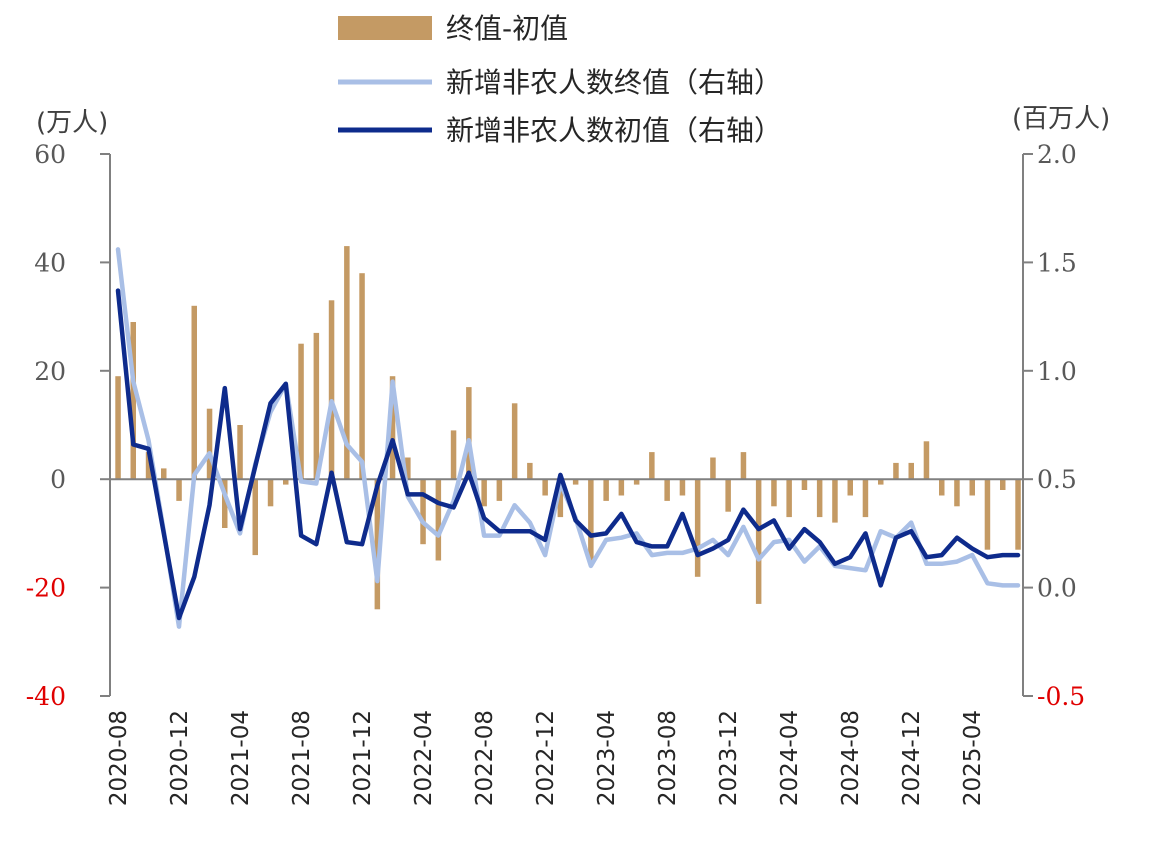  I want to click on x-tick-label: 2023-12, so click(729, 758).